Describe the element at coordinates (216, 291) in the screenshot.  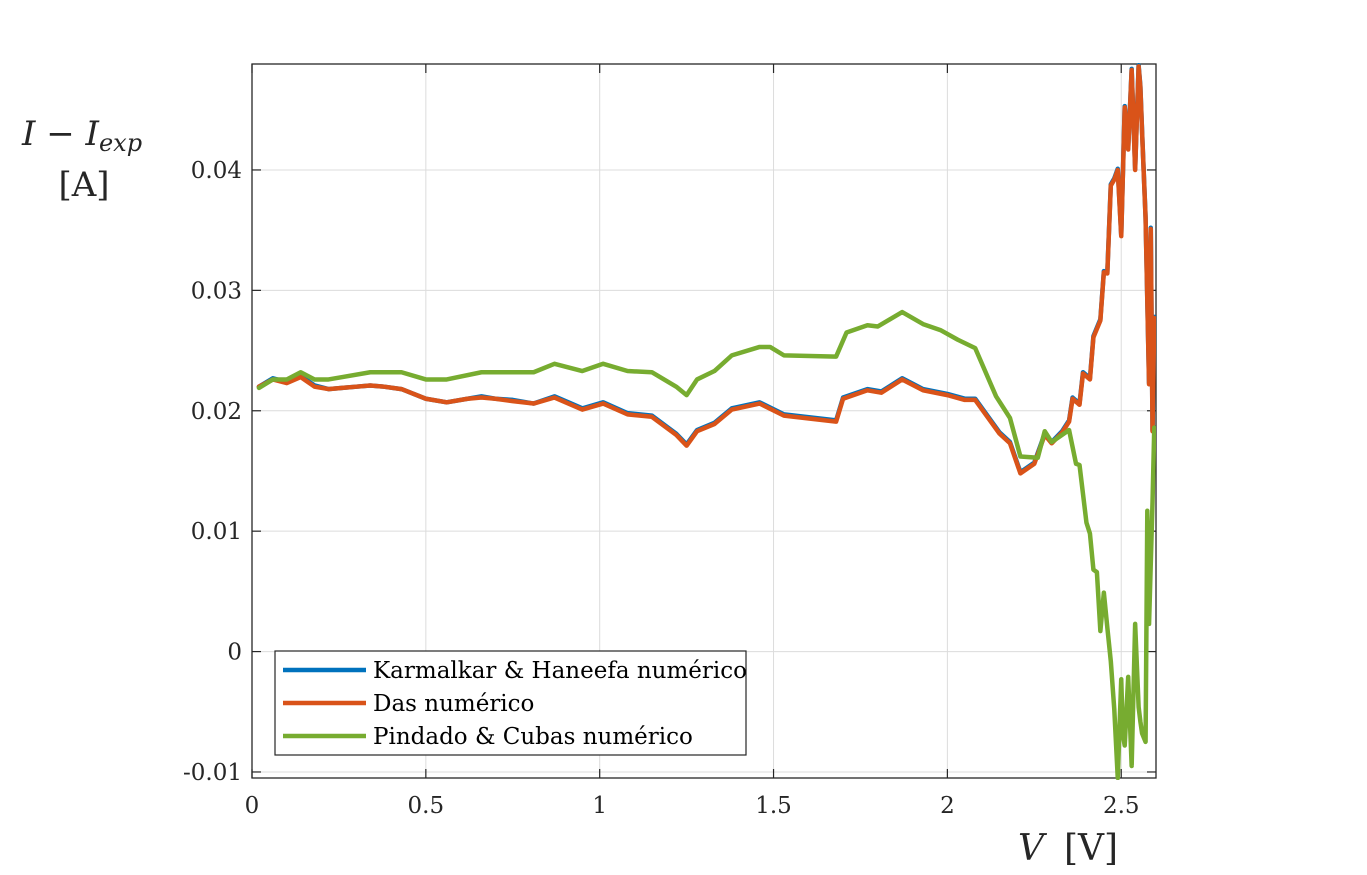
I see `y-tick-label: 0.03` at that location.